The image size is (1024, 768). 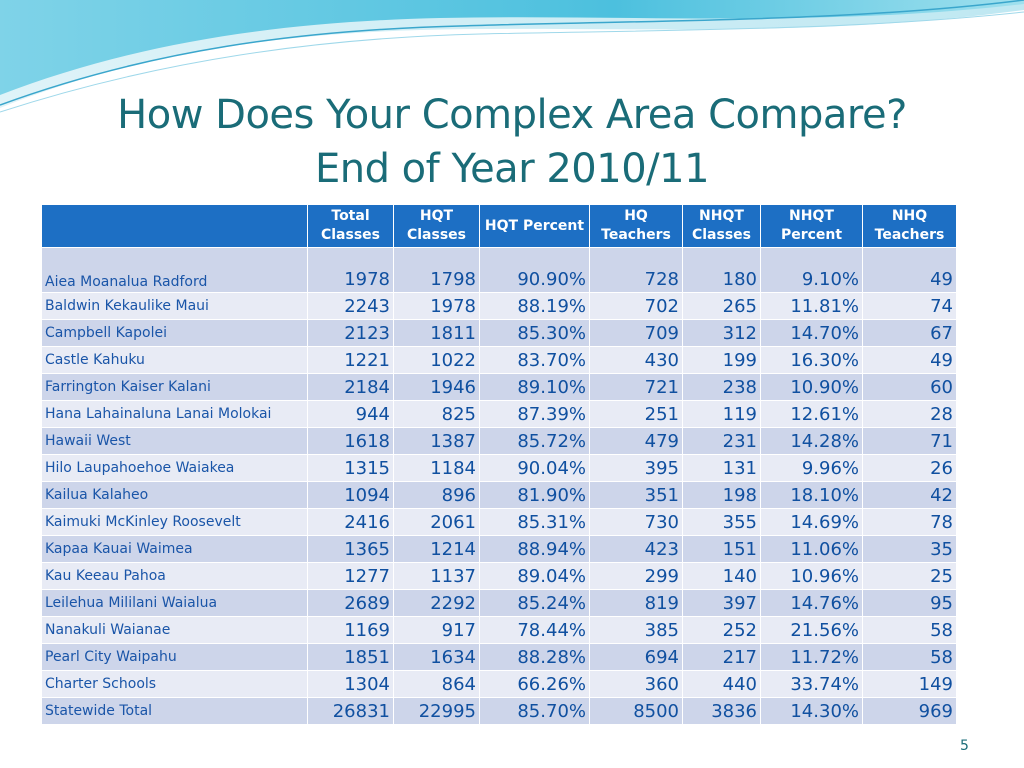 What do you see at coordinates (636, 333) in the screenshot?
I see `table-cell: 709` at bounding box center [636, 333].